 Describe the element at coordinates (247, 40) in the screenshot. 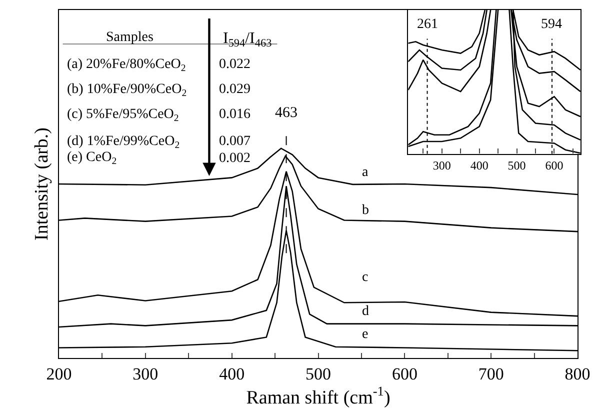

I see `text: I$_{594}$/I$_{463}$` at that location.